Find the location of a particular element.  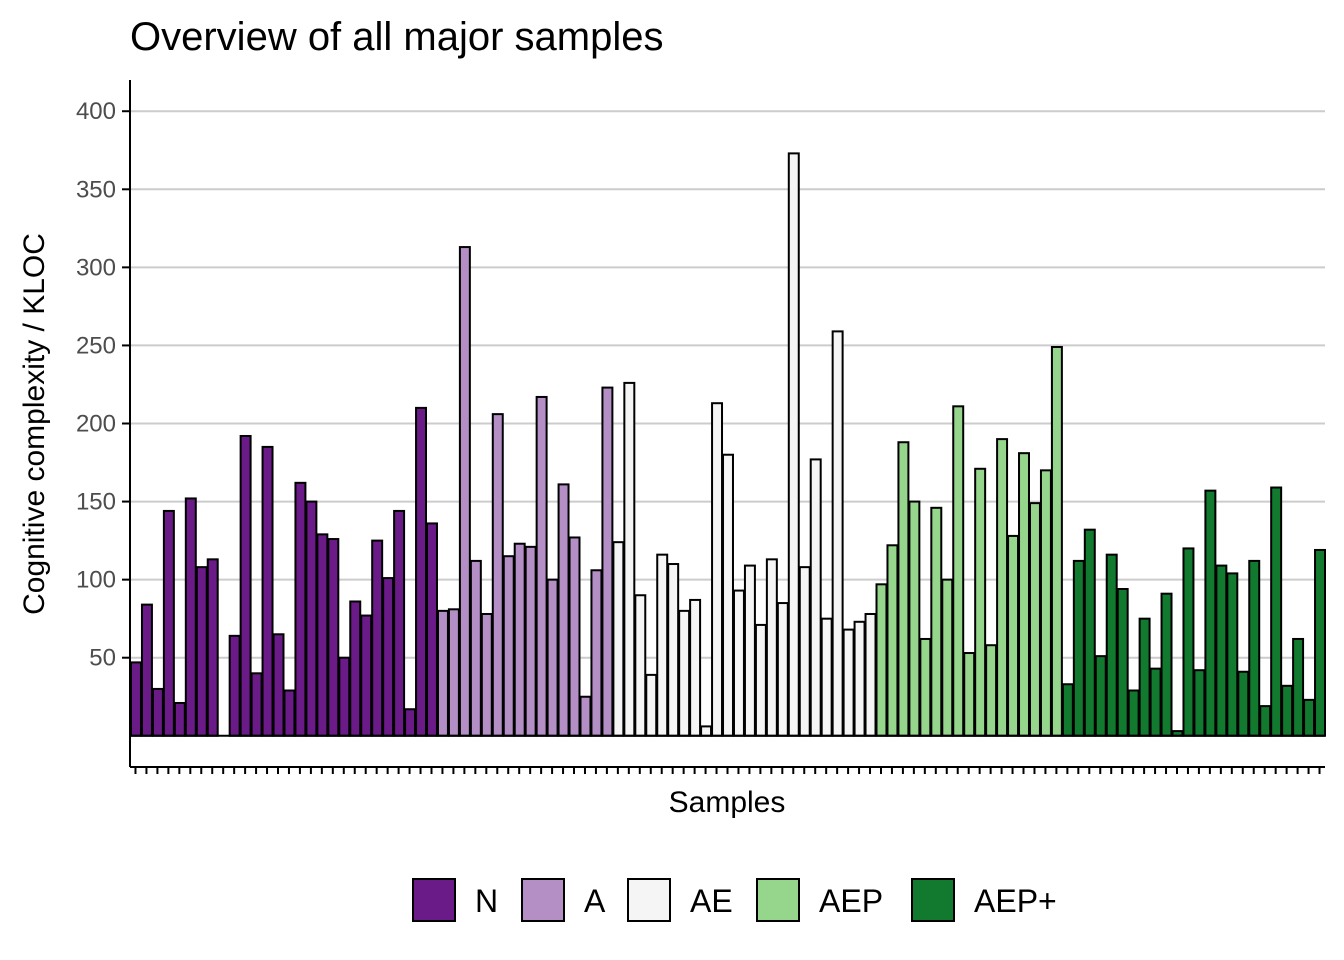

y-tick-label: 50 is located at coordinates (102, 658).